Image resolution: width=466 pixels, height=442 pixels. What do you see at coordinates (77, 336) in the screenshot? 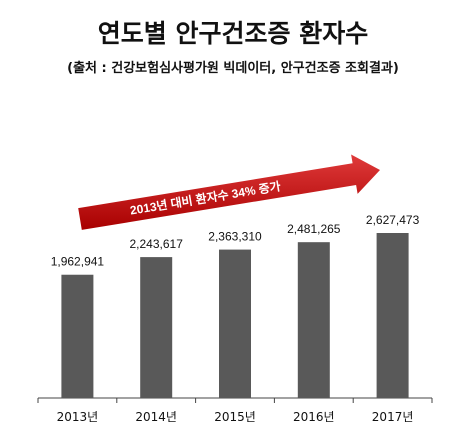
I see `bar-2013년` at bounding box center [77, 336].